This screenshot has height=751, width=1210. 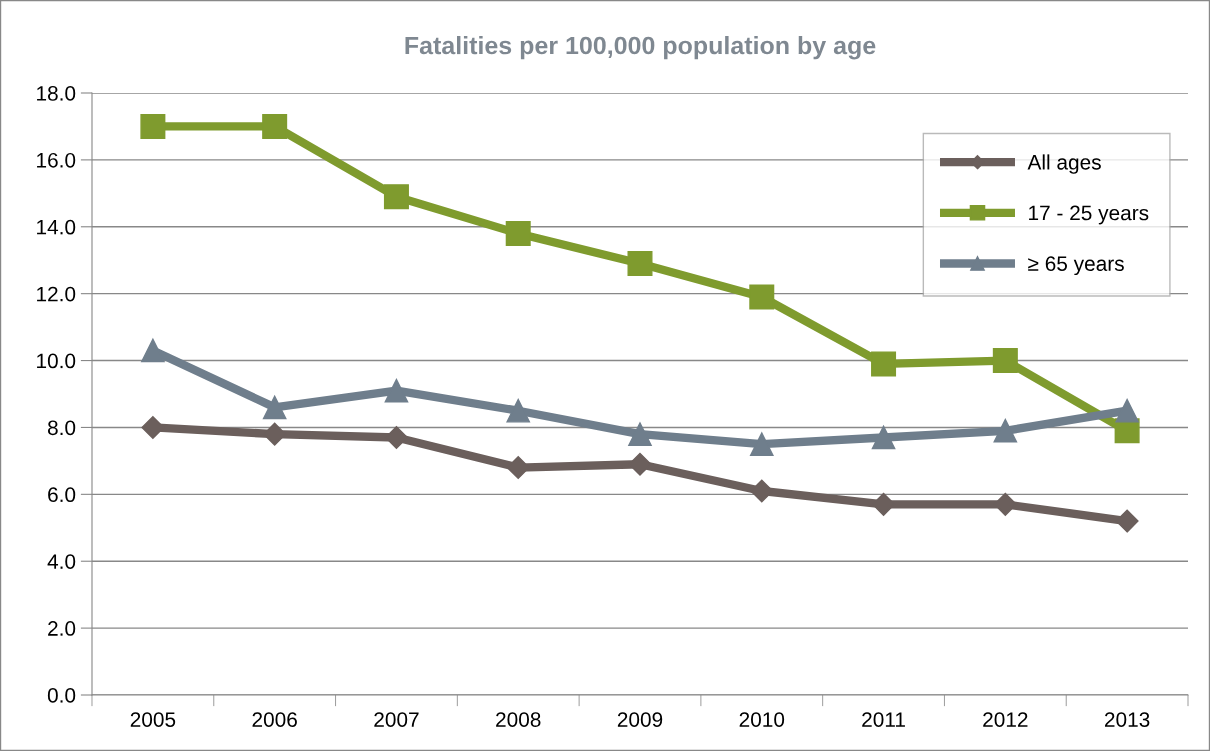 I want to click on y-tick-label: 10.0, so click(x=56, y=361).